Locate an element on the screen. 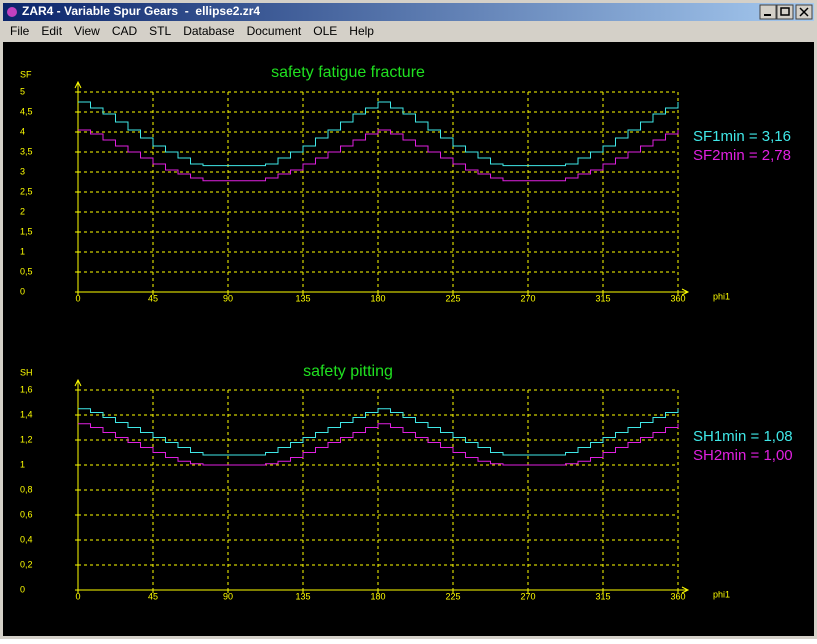 This screenshot has height=644, width=817. menu-item: View is located at coordinates (87, 31).